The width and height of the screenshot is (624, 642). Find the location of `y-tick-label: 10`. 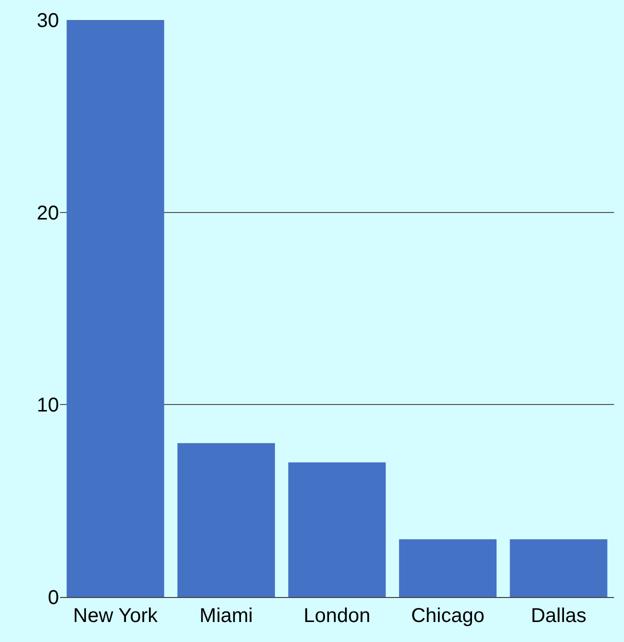

y-tick-label: 10 is located at coordinates (47, 405).